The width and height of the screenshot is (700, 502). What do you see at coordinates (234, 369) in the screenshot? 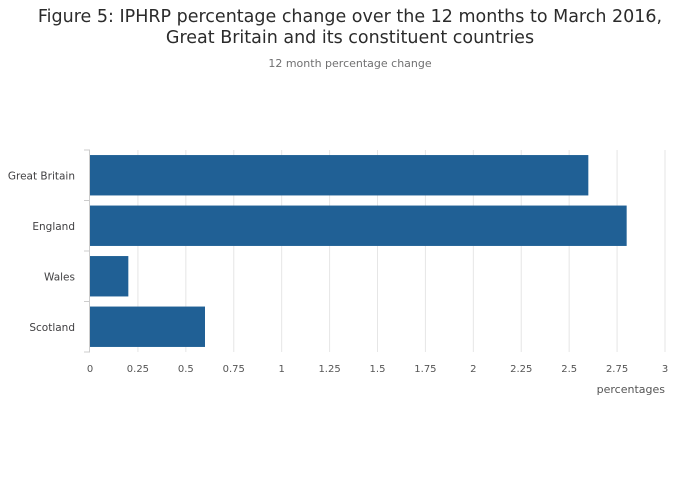
I see `x-tick-label: 0.75` at bounding box center [234, 369].